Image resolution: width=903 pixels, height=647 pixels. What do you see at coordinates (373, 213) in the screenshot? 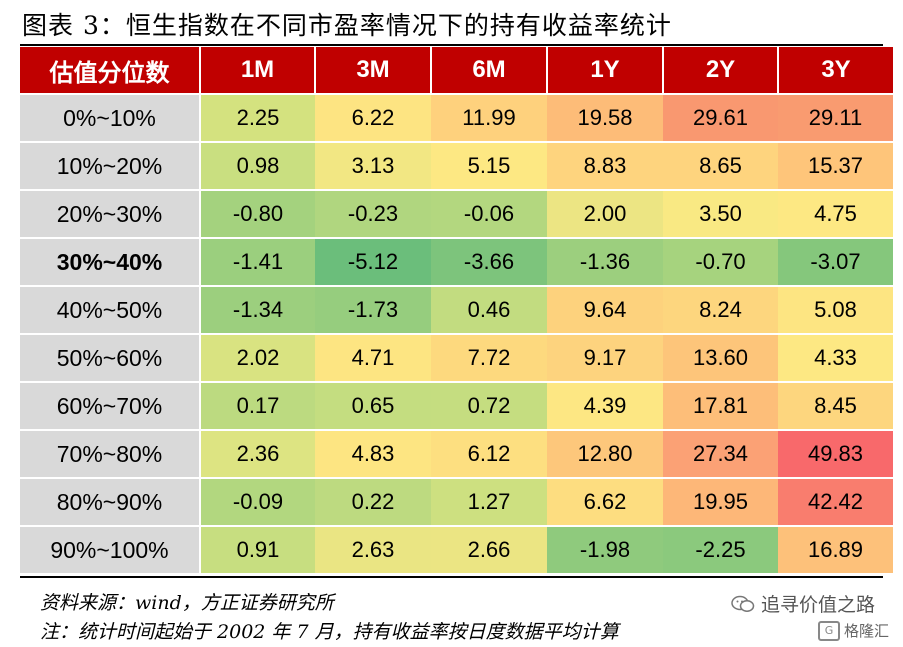
I see `value-cell: -0.23` at bounding box center [373, 213].